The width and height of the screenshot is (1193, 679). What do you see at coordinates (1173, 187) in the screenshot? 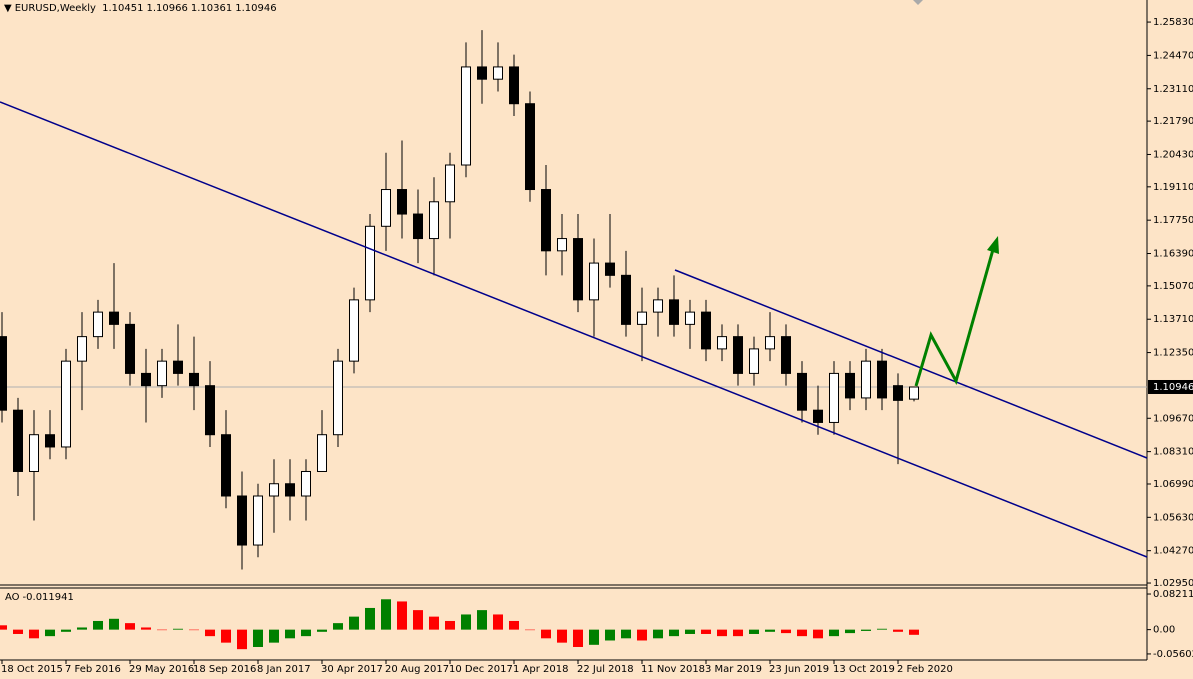
I see `y-tick-label: 1.19110` at bounding box center [1173, 187].